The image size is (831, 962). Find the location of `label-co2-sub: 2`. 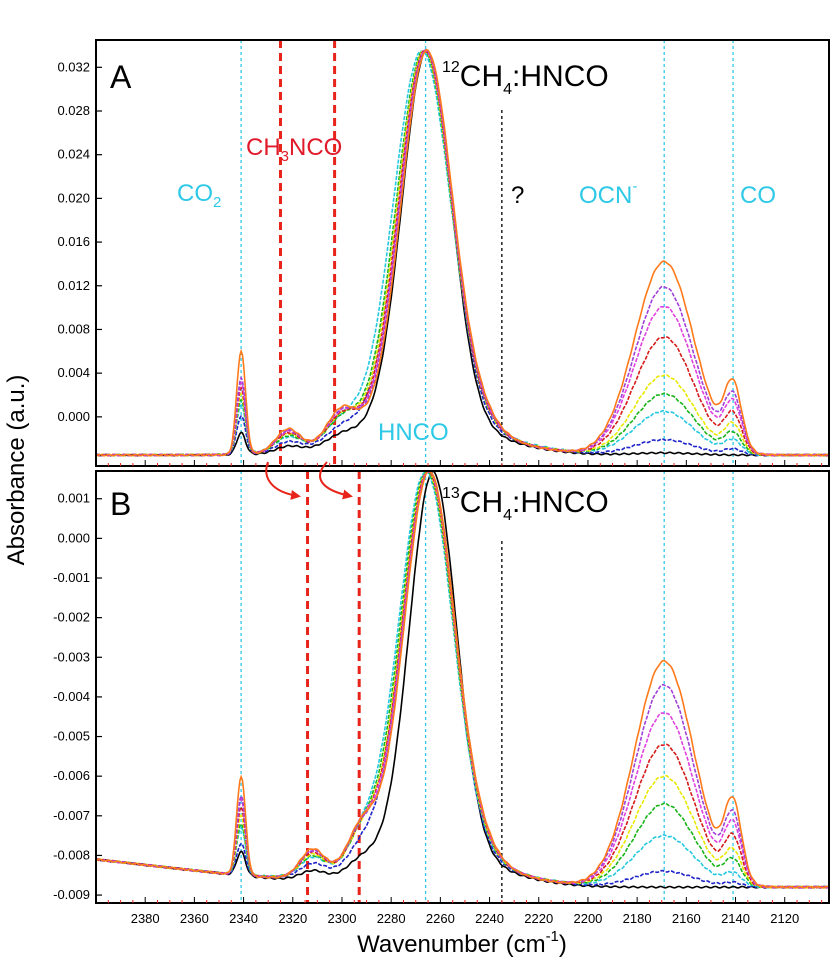

label-co2-sub: 2 is located at coordinates (217, 202).